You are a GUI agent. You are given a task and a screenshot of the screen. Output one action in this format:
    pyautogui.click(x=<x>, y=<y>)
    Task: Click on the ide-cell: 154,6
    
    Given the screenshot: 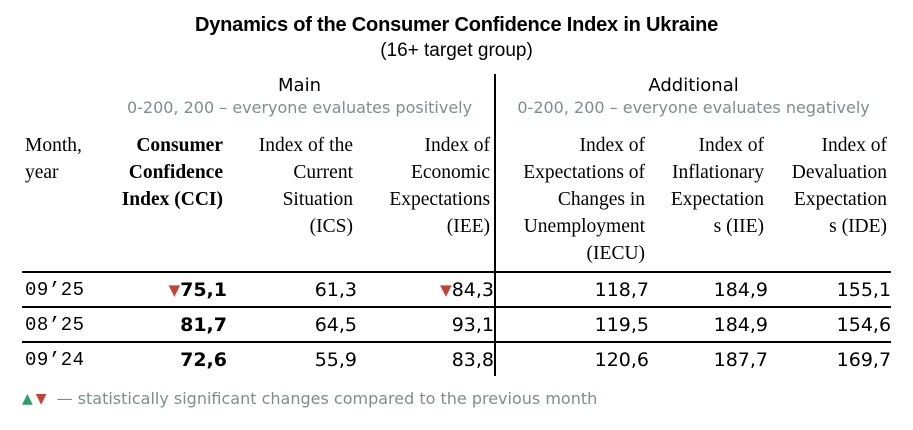 What is the action you would take?
    pyautogui.click(x=830, y=325)
    